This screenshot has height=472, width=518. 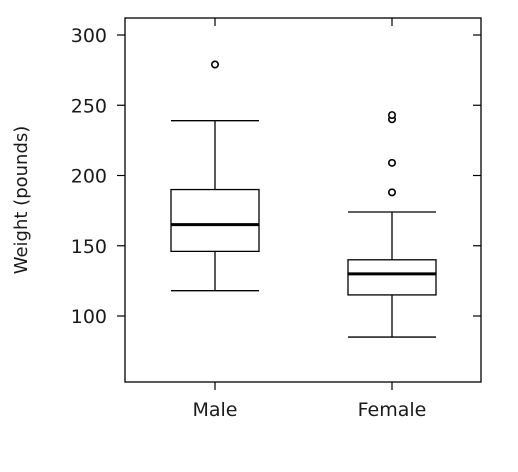 What do you see at coordinates (21, 200) in the screenshot?
I see `y-axis-title: Weight (pounds)` at bounding box center [21, 200].